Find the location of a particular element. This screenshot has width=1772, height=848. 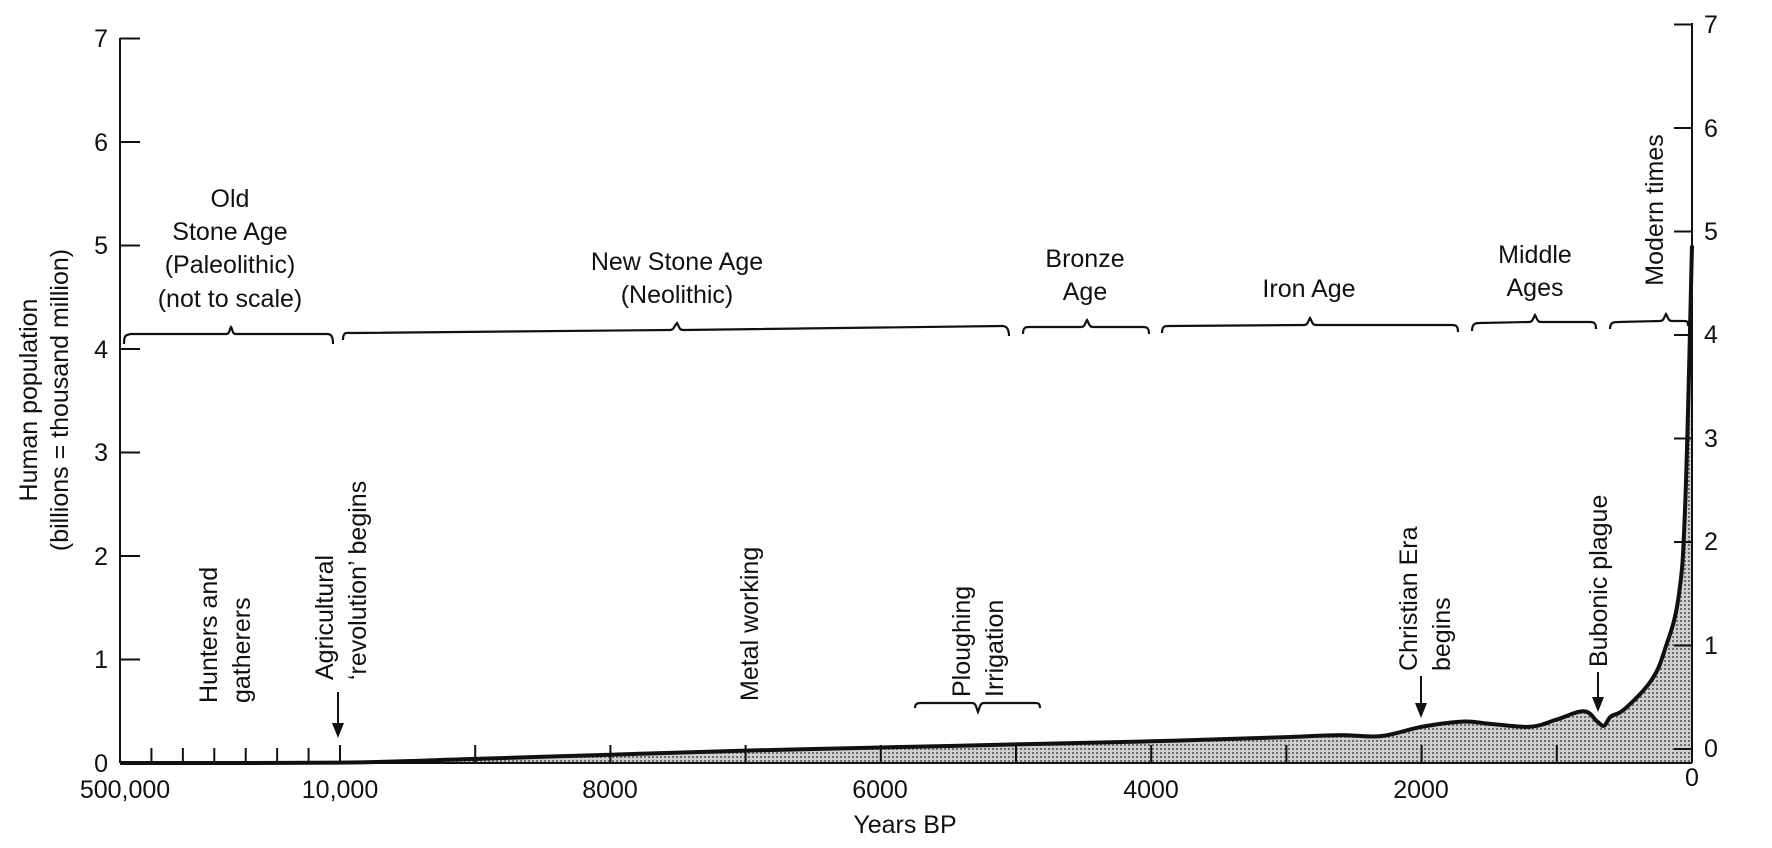

event-label-hunters: gatherers is located at coordinates (242, 650).